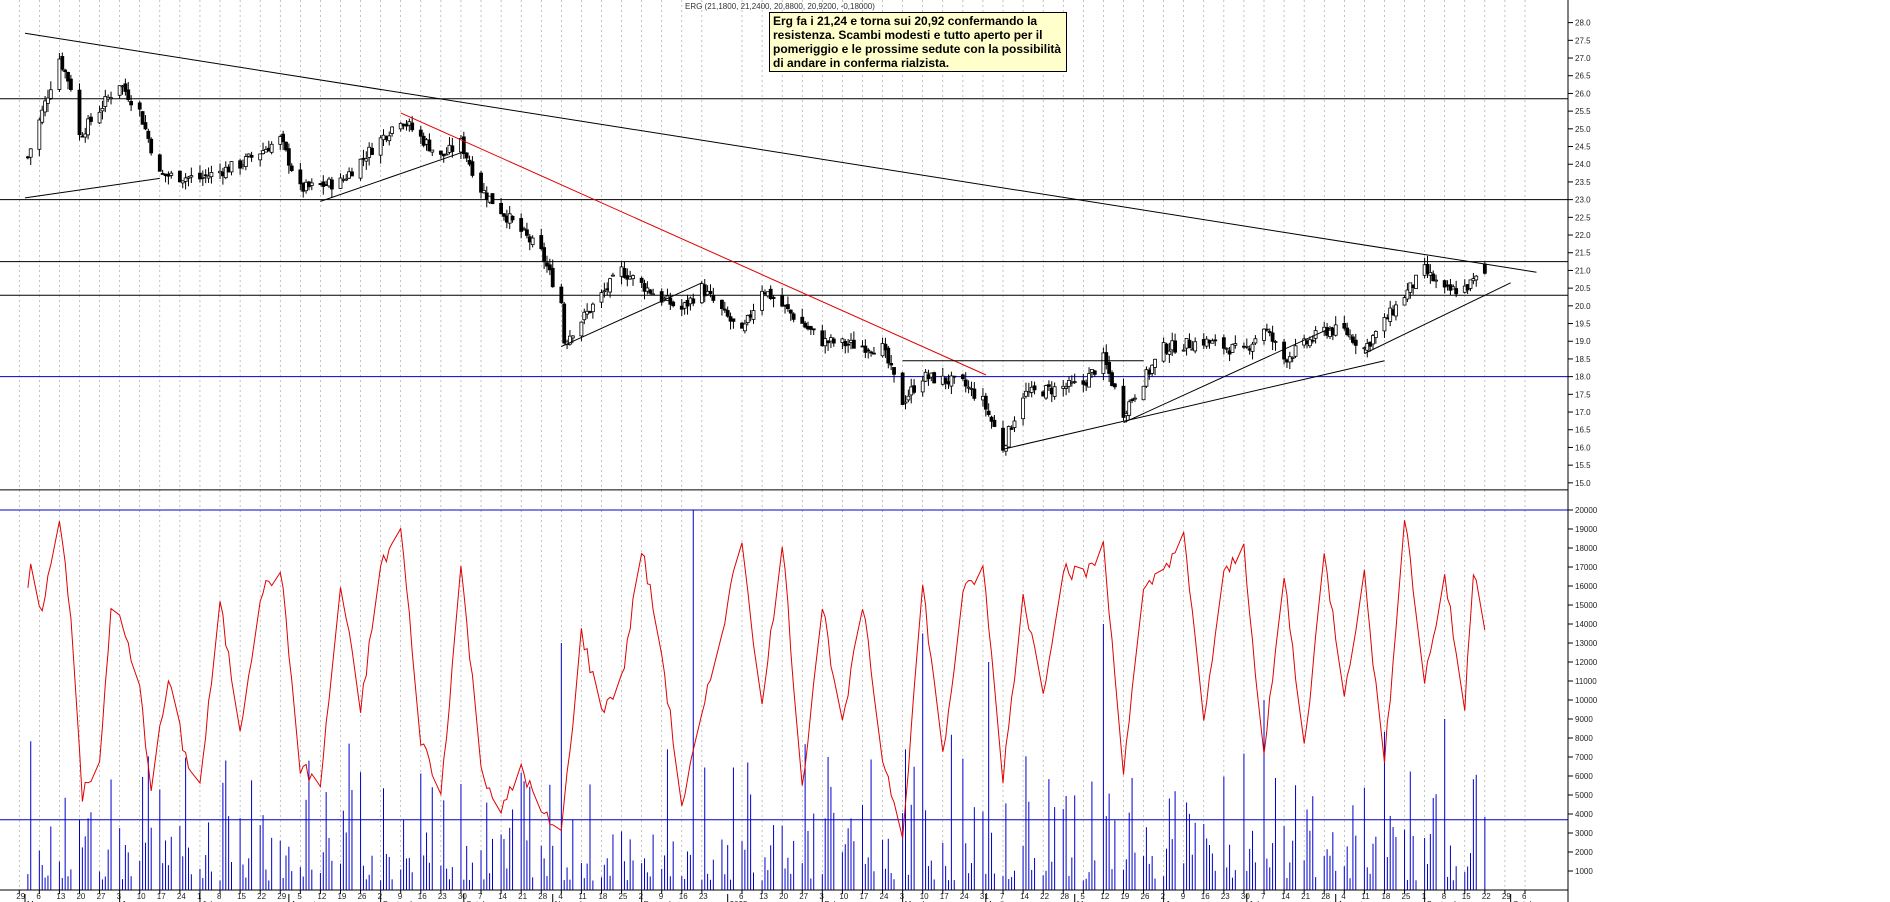  What do you see at coordinates (1583, 324) in the screenshot?
I see `price-tick-label: 19.5` at bounding box center [1583, 324].